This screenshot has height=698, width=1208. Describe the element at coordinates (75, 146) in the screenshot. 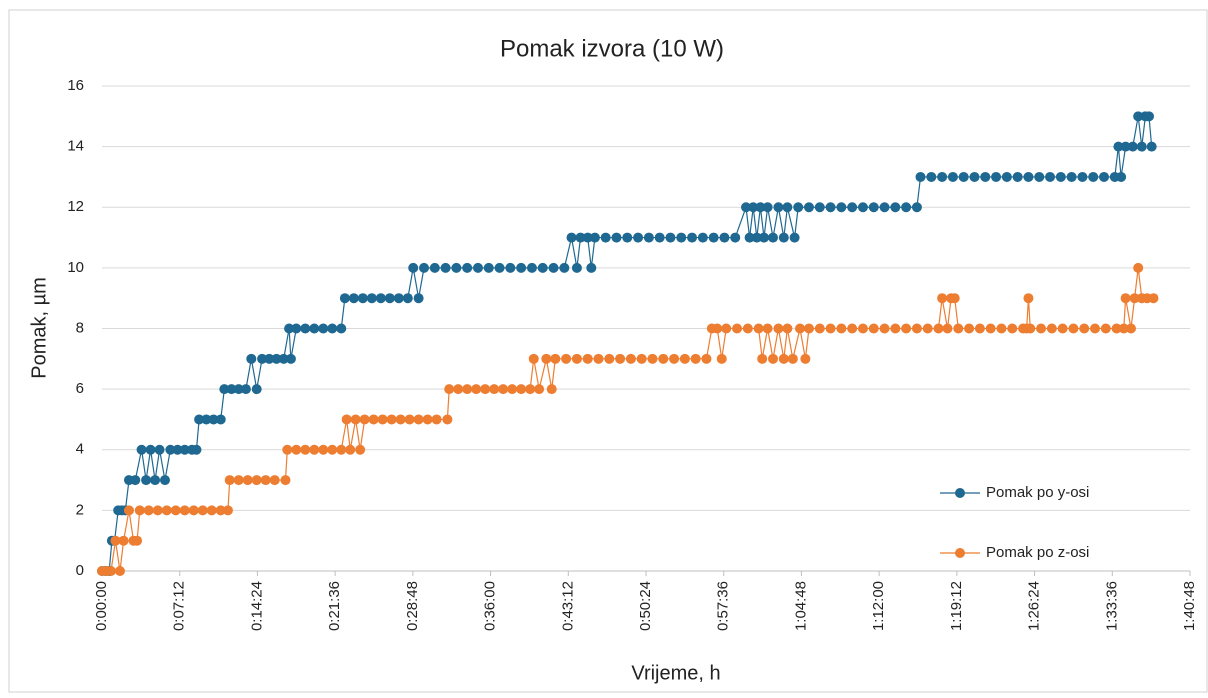

I see `y-tick-label: 14` at that location.